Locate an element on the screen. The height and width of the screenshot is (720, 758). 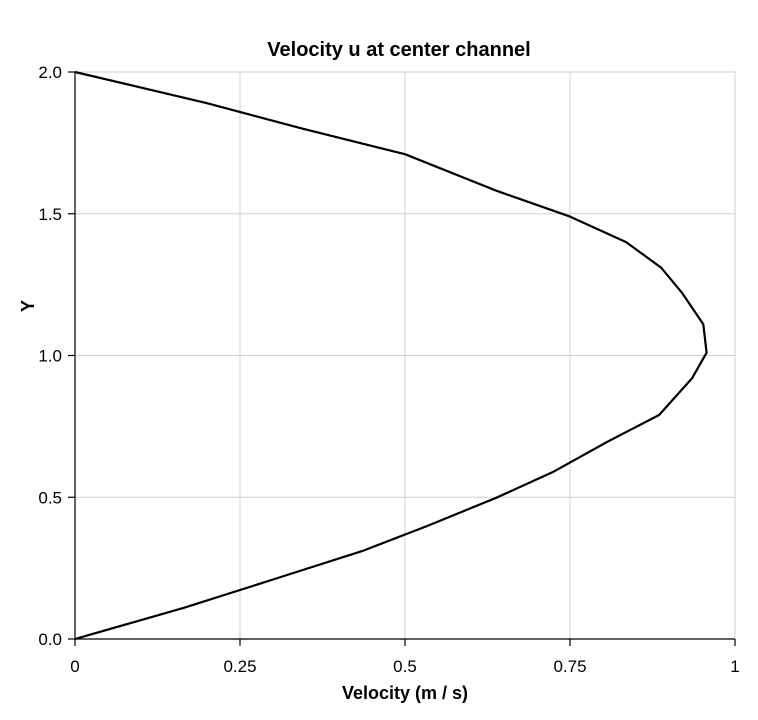
y-axis-label: Y is located at coordinates (28, 306).